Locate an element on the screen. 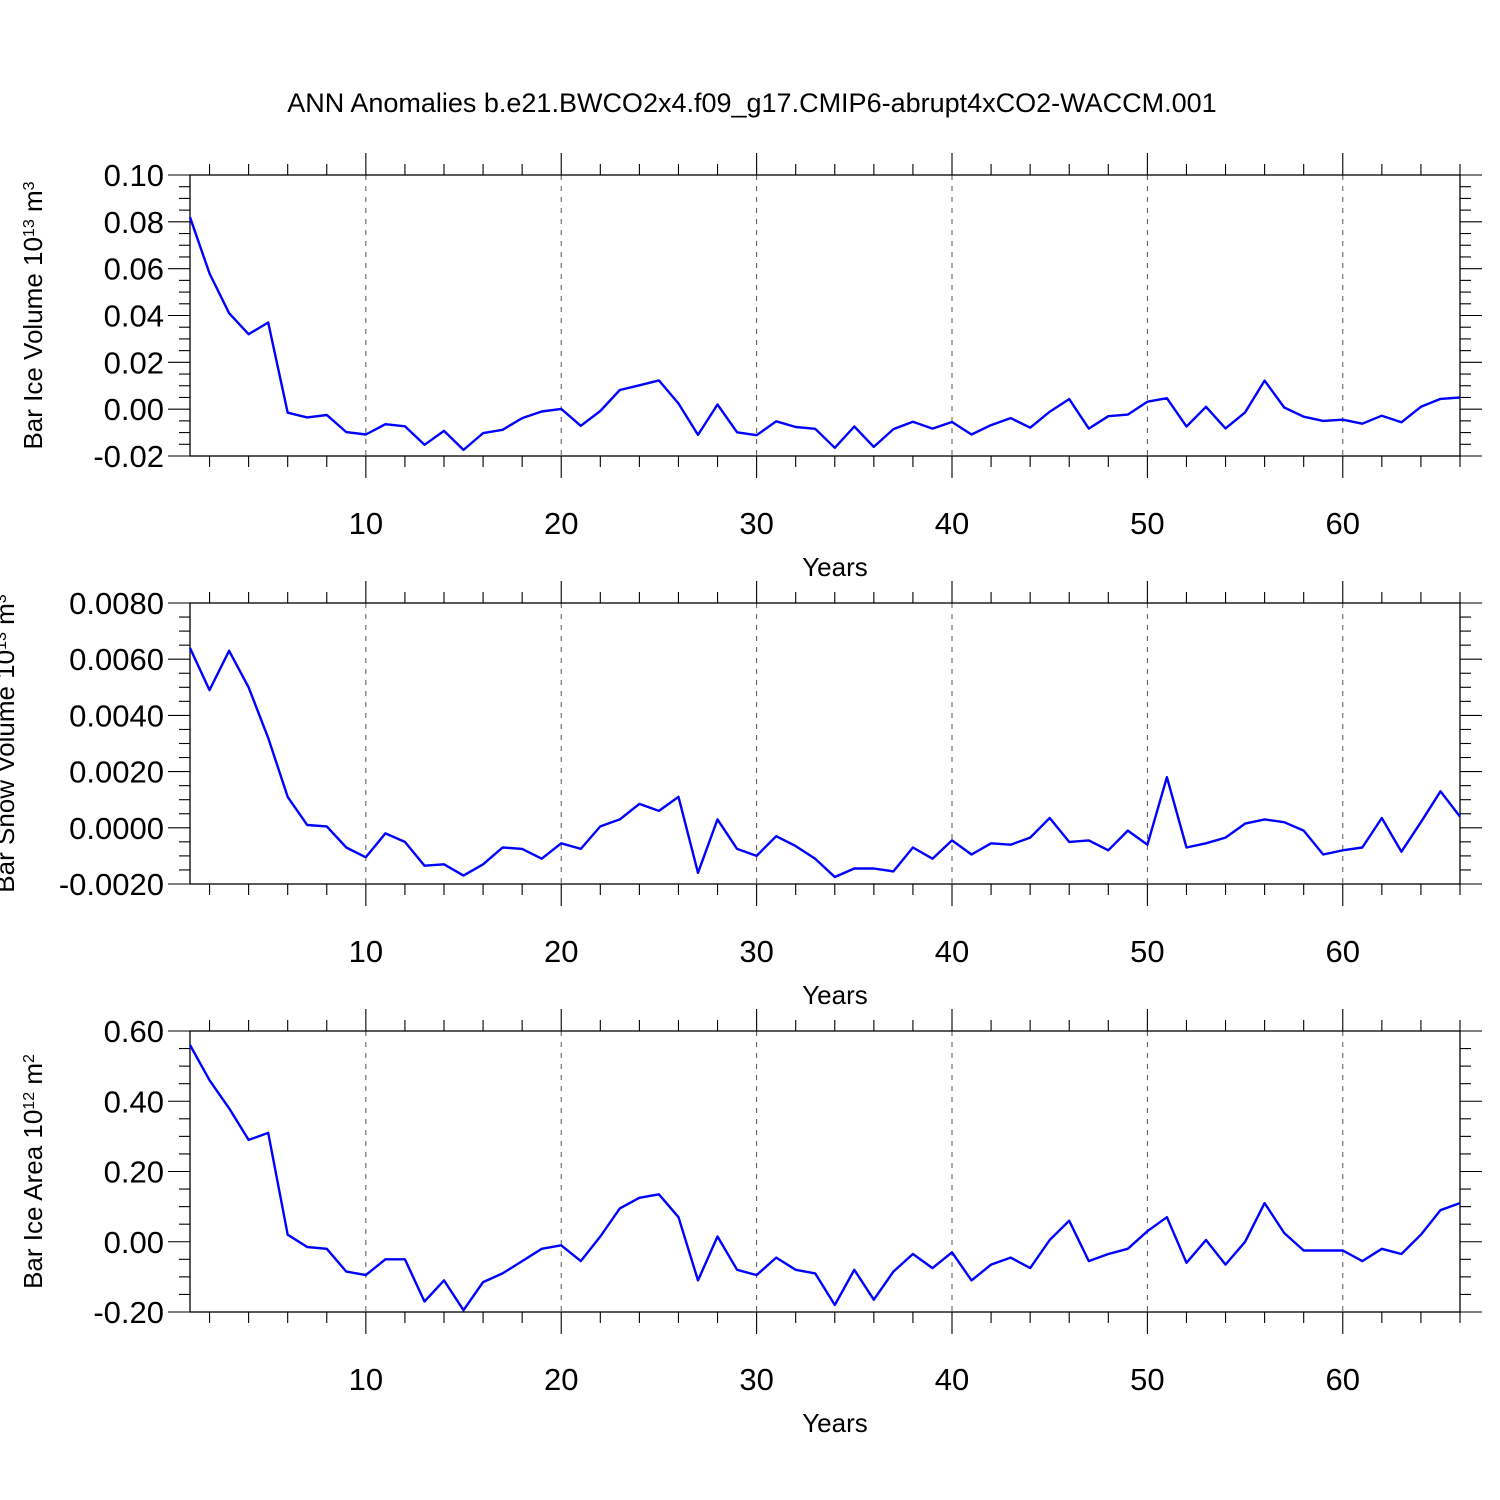 This screenshot has width=1500, height=1500. y-tick-label: 0.08 is located at coordinates (134, 222).